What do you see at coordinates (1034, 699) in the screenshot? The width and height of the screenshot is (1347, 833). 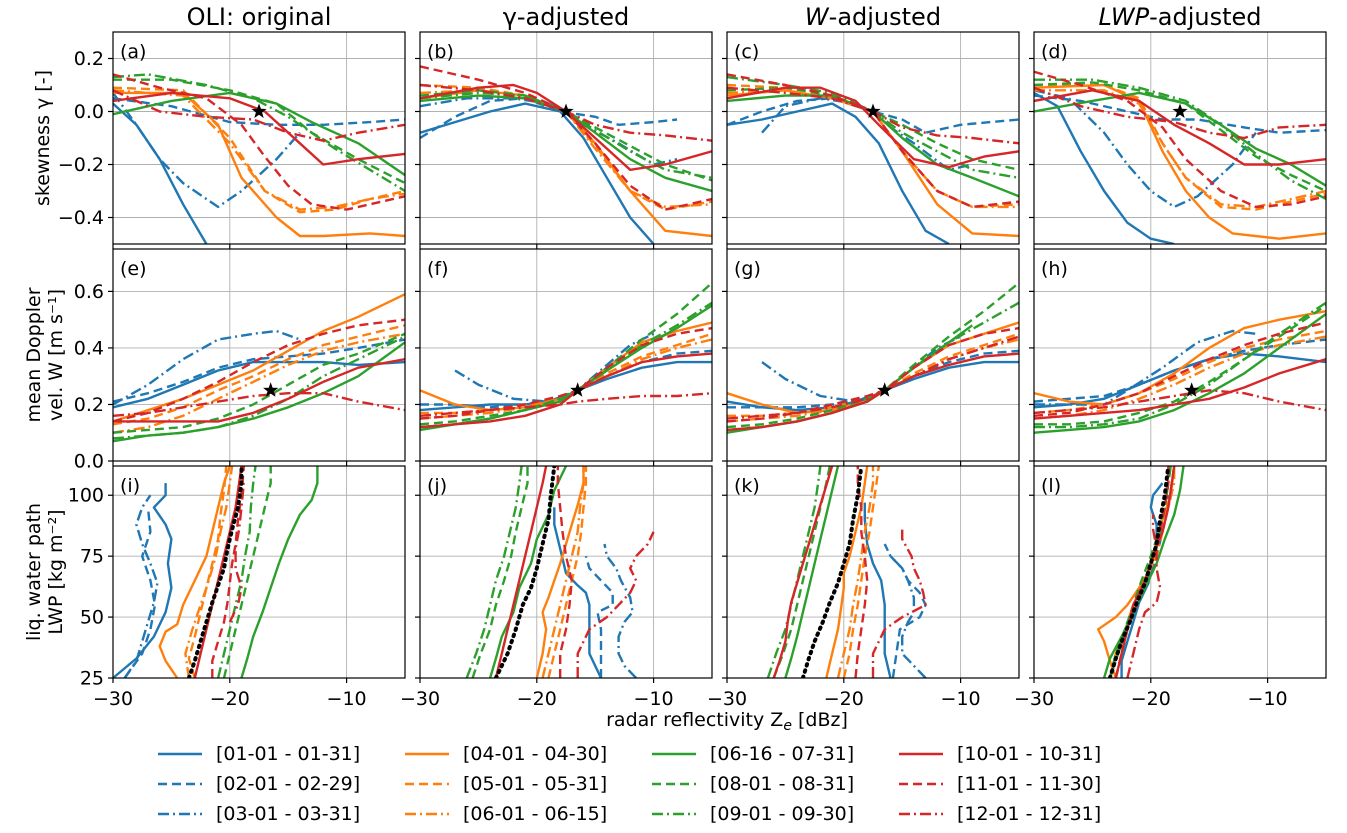 I see `x-tick-label: −30` at bounding box center [1034, 699].